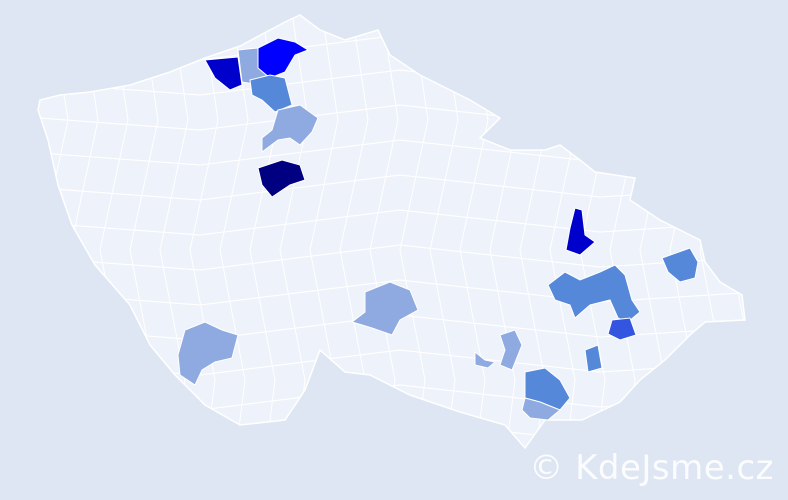  I want to click on watermark: © KdeJsme.cz, so click(651, 468).